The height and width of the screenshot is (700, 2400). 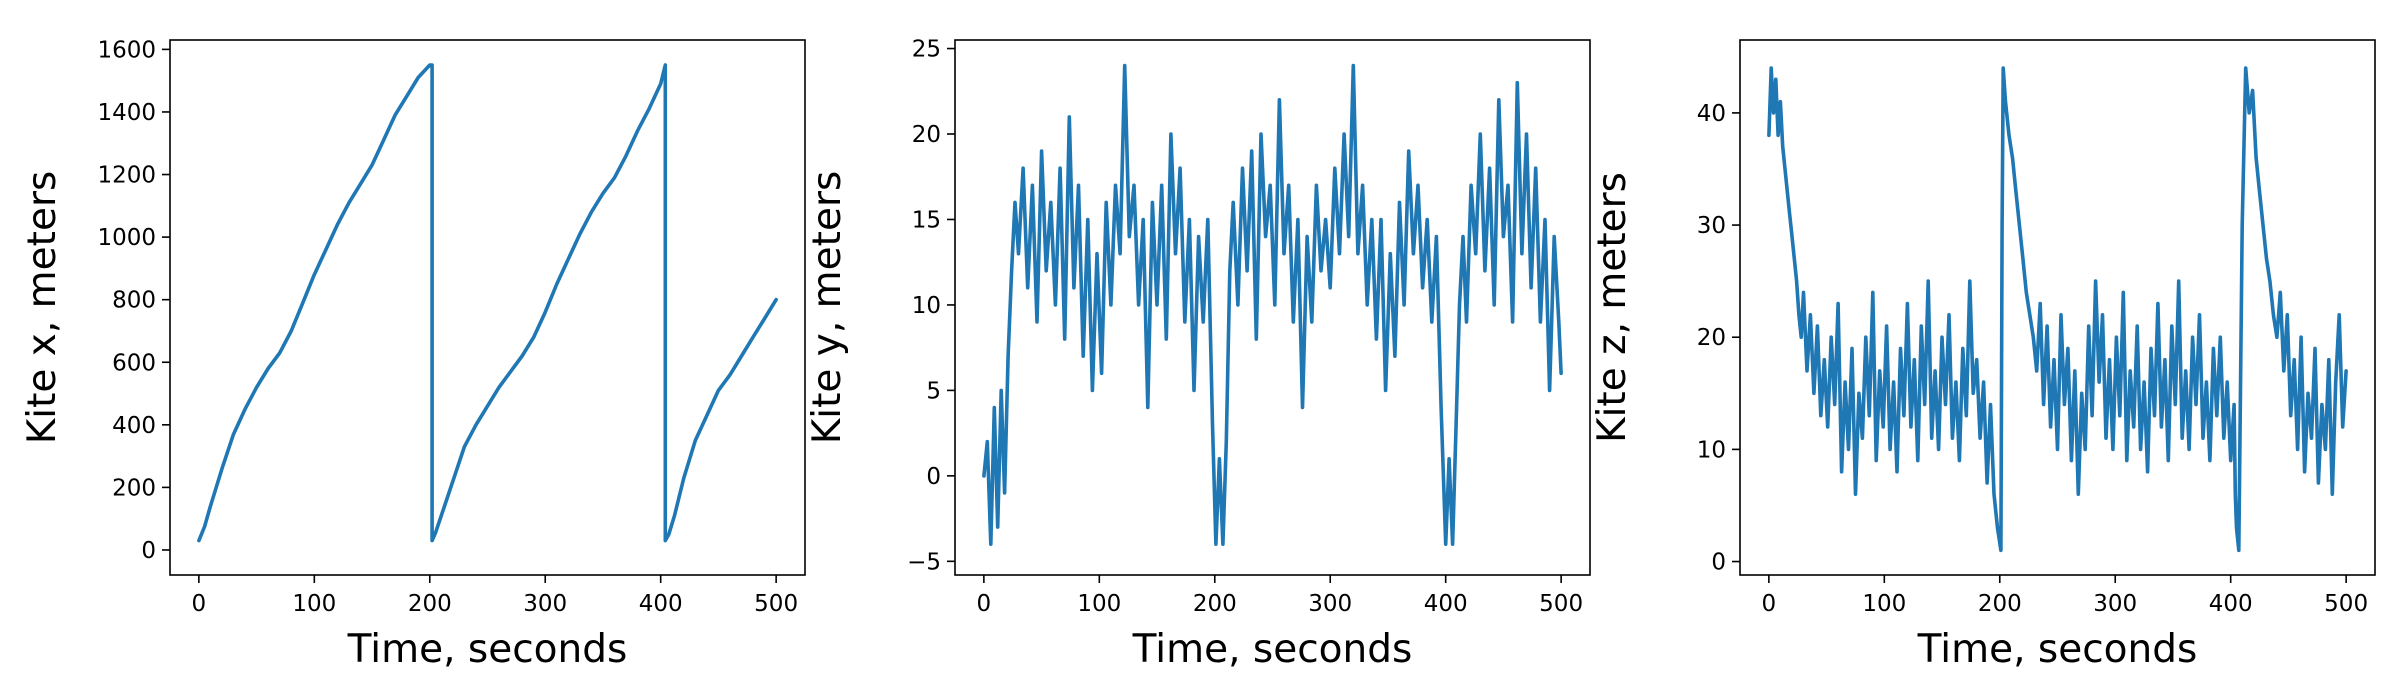 What do you see at coordinates (126, 50) in the screenshot?
I see `y-tick-label: 1600` at bounding box center [126, 50].